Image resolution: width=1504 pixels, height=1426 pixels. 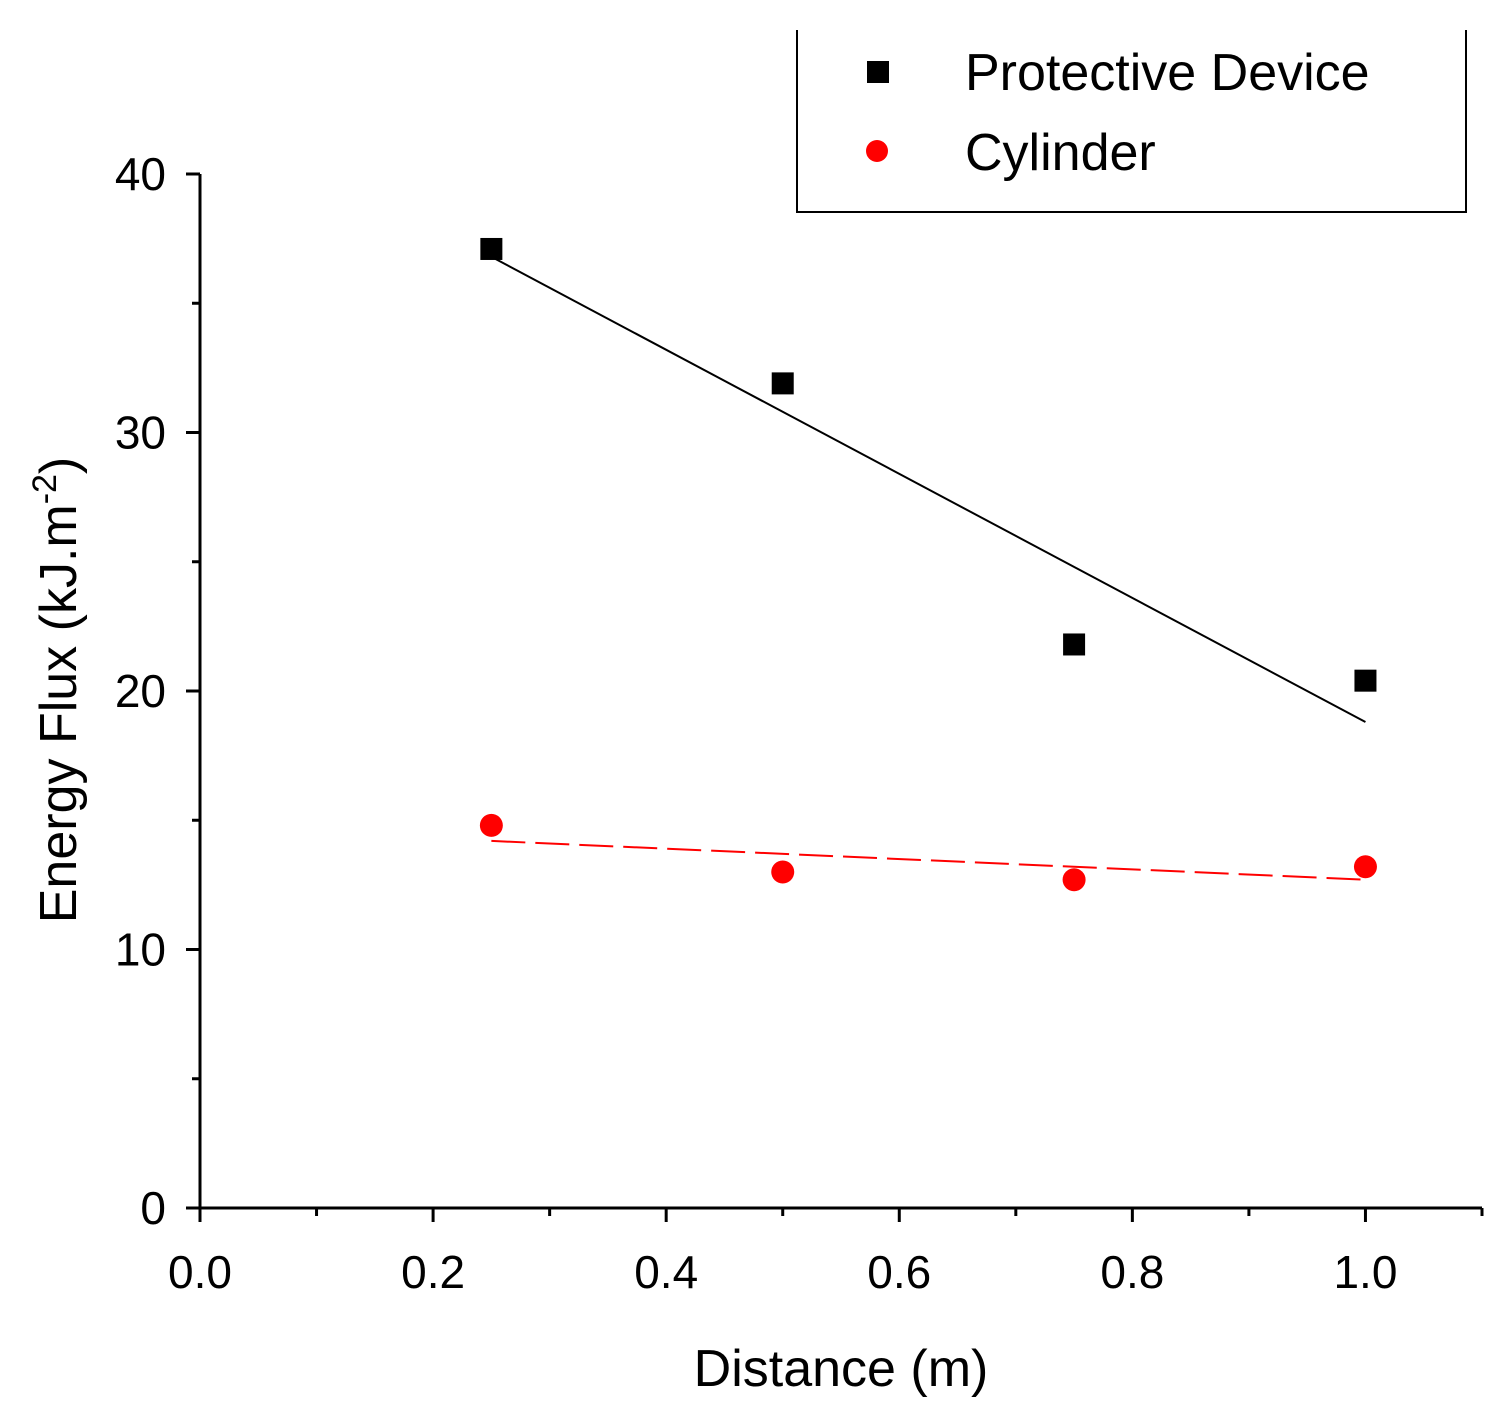 I want to click on fit-line-cylinder, so click(x=928, y=860).